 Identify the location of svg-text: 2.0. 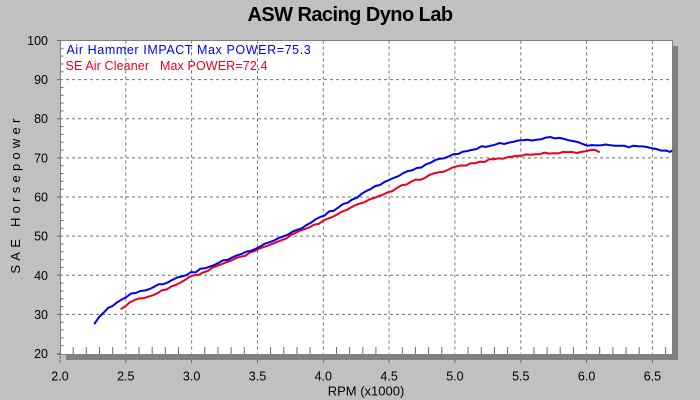
(59, 377).